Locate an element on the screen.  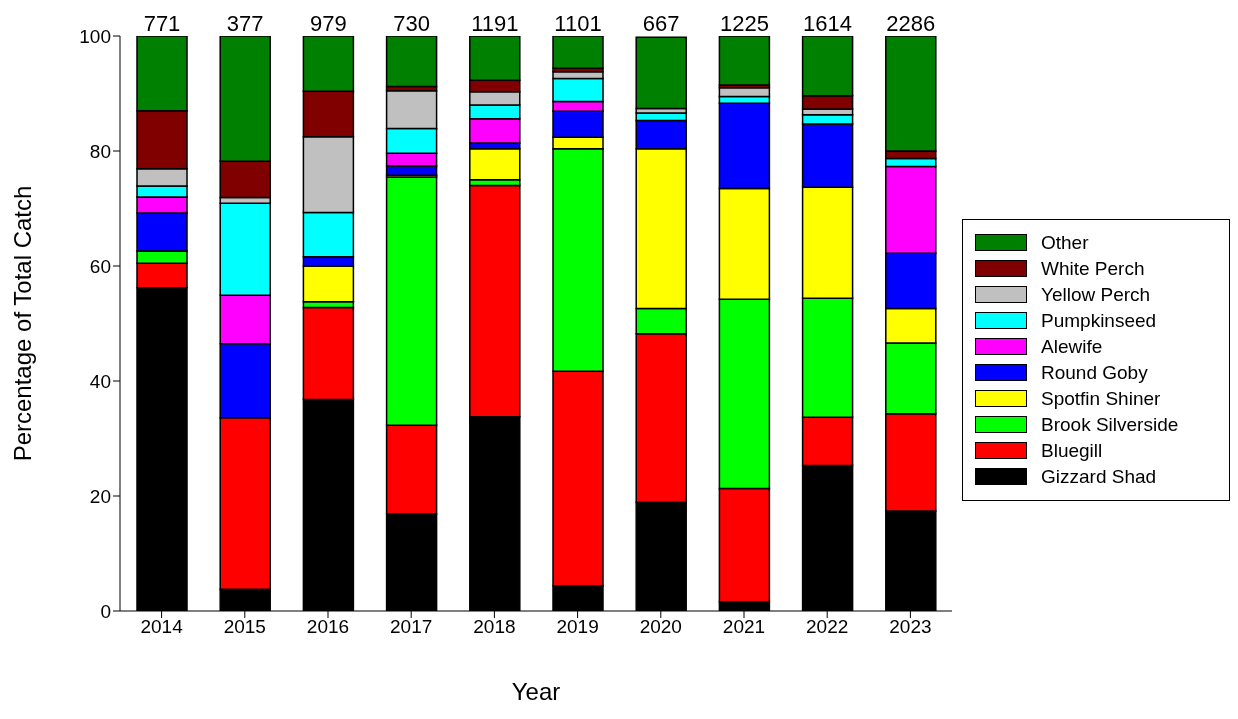
y-tick-label: 80 is located at coordinates (100, 151).